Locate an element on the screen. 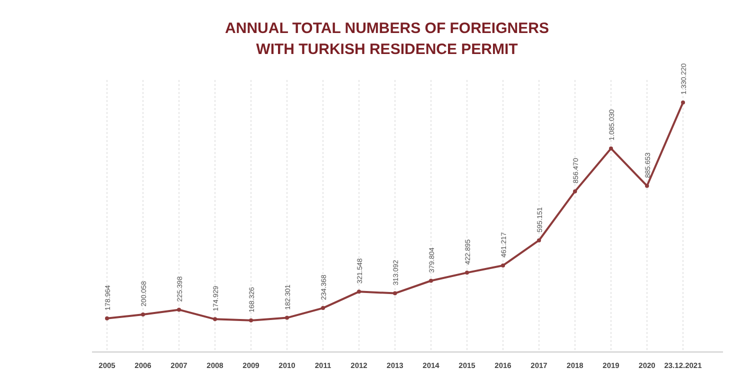  chart-title: ANNUAL TOTAL NUMBERS OF FOREIGNERS WITH TURKISH RESIDENCE PERMIT is located at coordinates (387, 39).